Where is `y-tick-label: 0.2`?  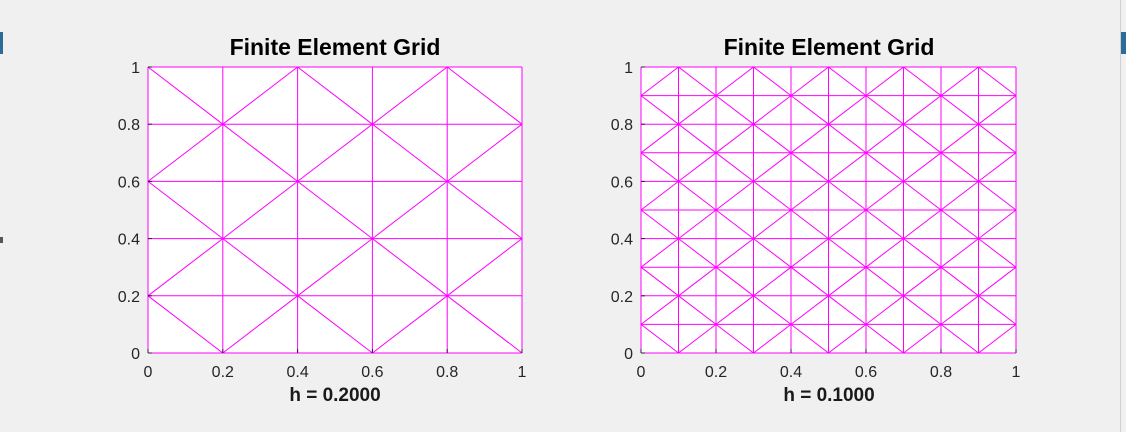
y-tick-label: 0.2 is located at coordinates (129, 297).